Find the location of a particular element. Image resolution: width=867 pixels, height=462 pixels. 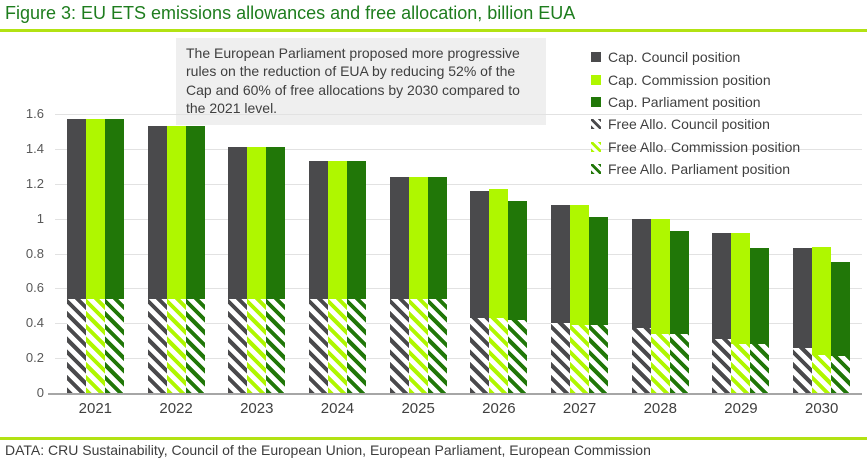

bar-2025-commission is located at coordinates (418, 284).